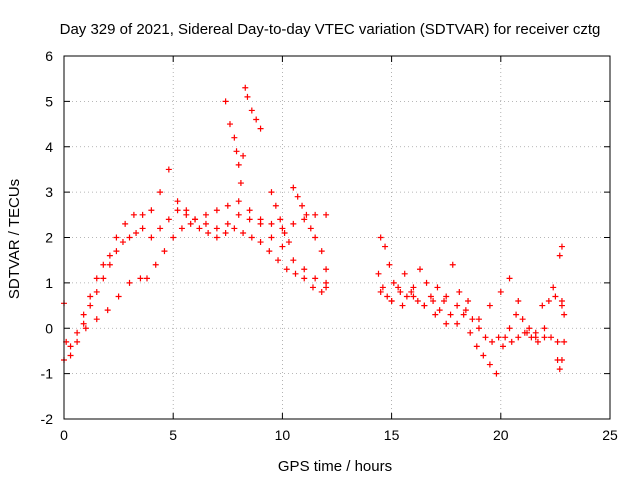 Image resolution: width=640 pixels, height=480 pixels. Describe the element at coordinates (49, 192) in the screenshot. I see `y-tick-label: 3` at that location.